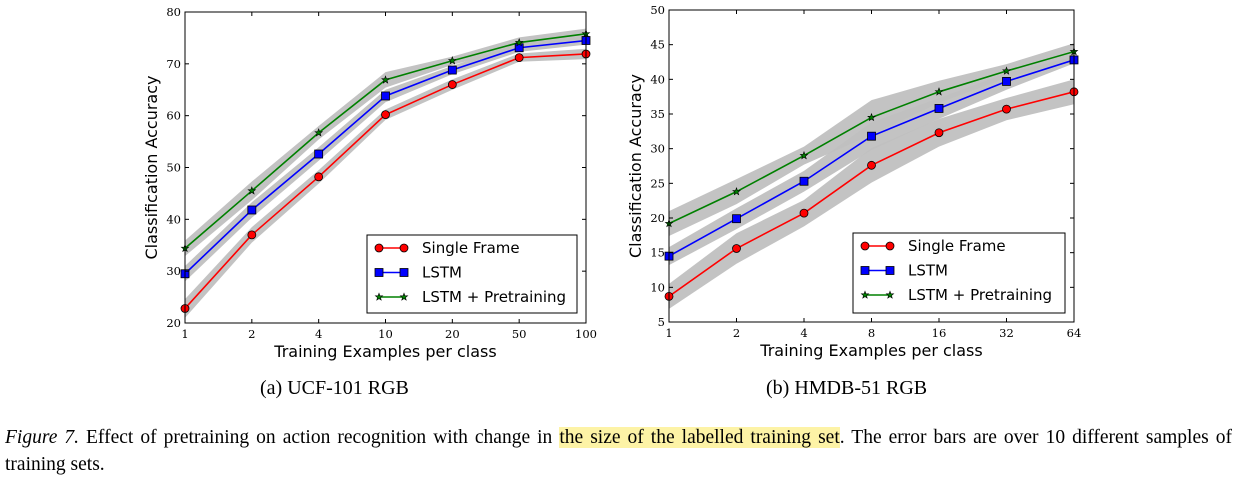 This screenshot has height=478, width=1239. Describe the element at coordinates (657, 253) in the screenshot. I see `y-tick-label: 15` at that location.